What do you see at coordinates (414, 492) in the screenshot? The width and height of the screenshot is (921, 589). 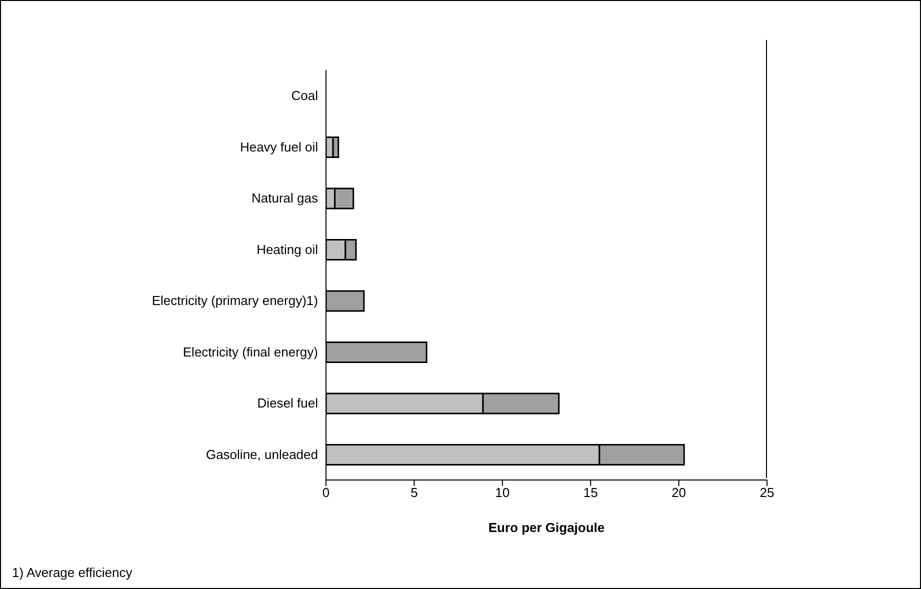 I see `x-tick-label: 5` at bounding box center [414, 492].